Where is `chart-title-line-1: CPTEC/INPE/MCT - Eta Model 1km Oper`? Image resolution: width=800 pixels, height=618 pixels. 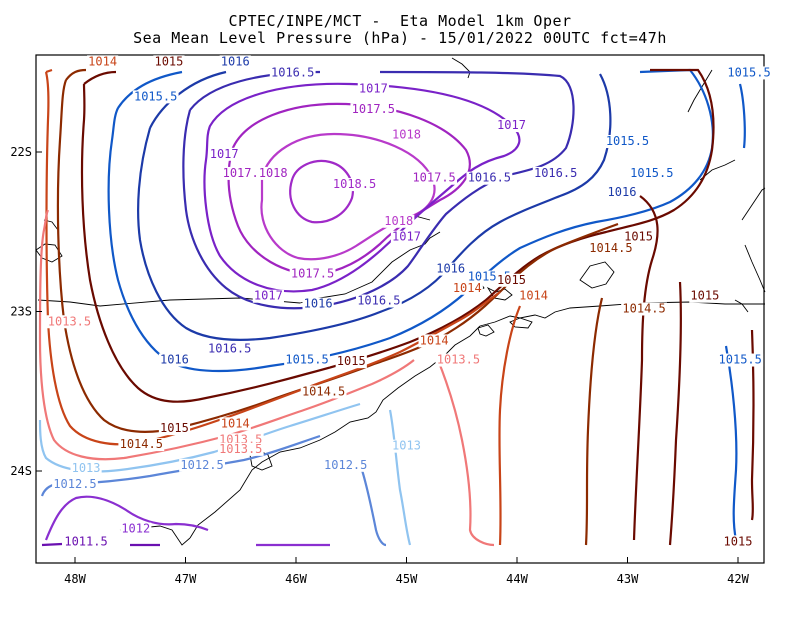
chart-title-line-1: CPTEC/INPE/MCT - Eta Model 1km Oper is located at coordinates (400, 21).